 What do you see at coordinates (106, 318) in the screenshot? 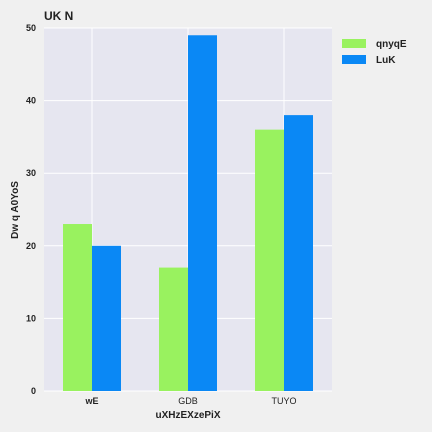
I see `bar-LuK-wE` at bounding box center [106, 318].